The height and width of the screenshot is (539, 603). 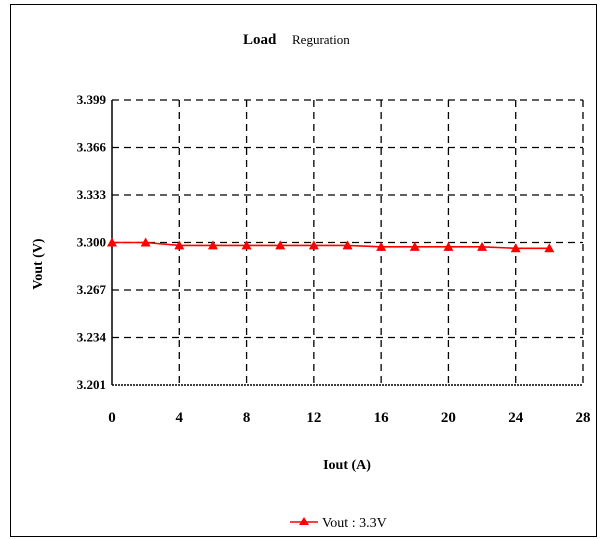 What do you see at coordinates (354, 523) in the screenshot?
I see `legend-label: Vout : 3.3V` at bounding box center [354, 523].